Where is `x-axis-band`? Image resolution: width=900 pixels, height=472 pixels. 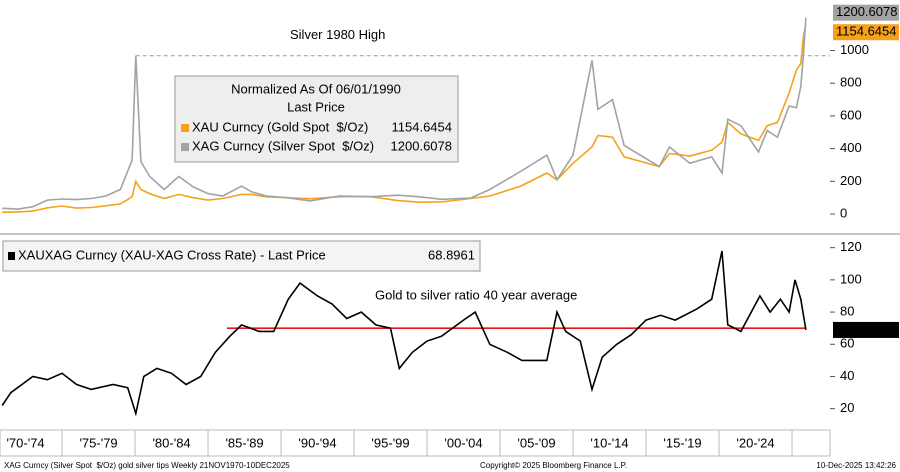
x-axis-band is located at coordinates (415, 443).